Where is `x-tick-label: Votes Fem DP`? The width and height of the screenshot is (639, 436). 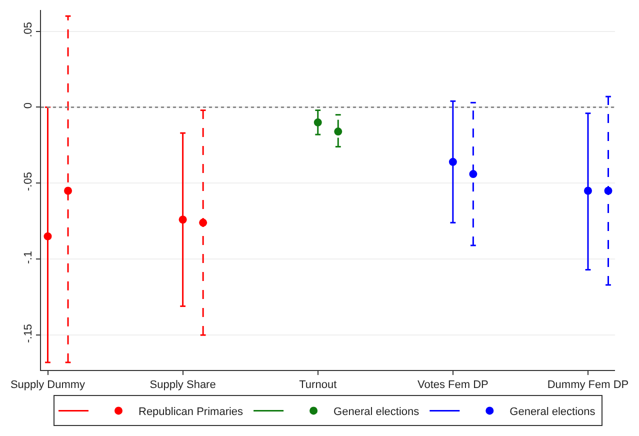 x-tick-label: Votes Fem DP is located at coordinates (452, 385).